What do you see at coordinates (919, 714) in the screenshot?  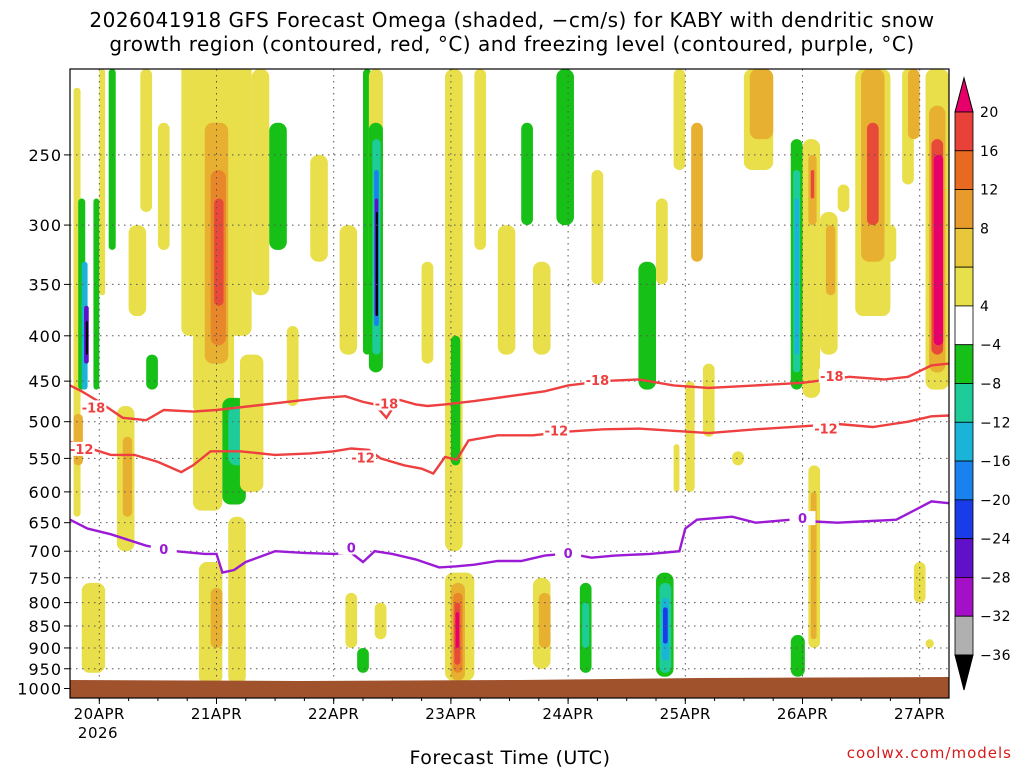 I see `x-tick-label: 27APR` at bounding box center [919, 714].